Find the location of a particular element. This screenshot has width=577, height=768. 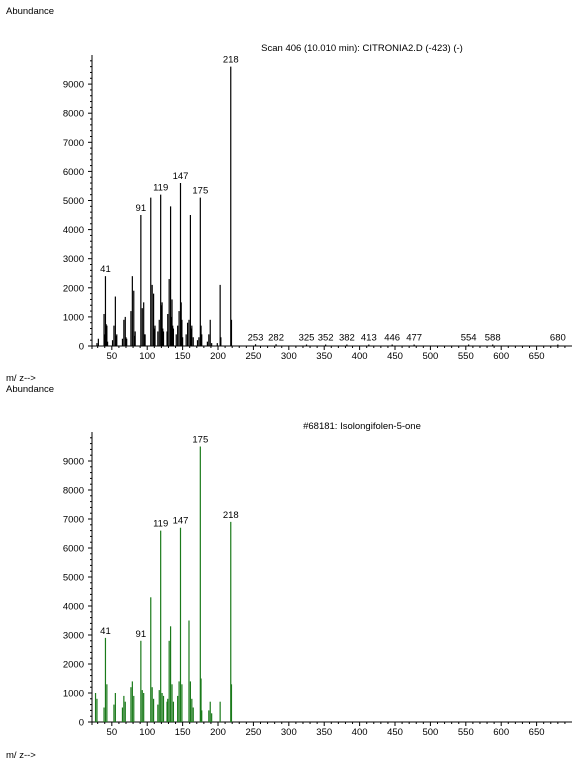

chart-1-peak-label: 175 is located at coordinates (200, 191).